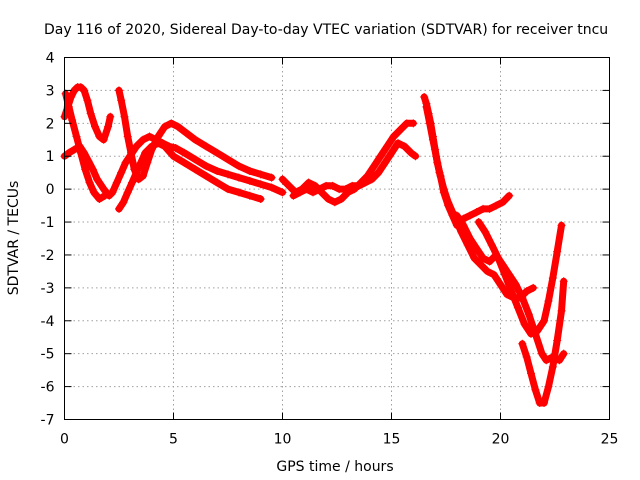 Image resolution: width=640 pixels, height=480 pixels. What do you see at coordinates (48, 388) in the screenshot?
I see `y-tick-label: -6` at bounding box center [48, 388].